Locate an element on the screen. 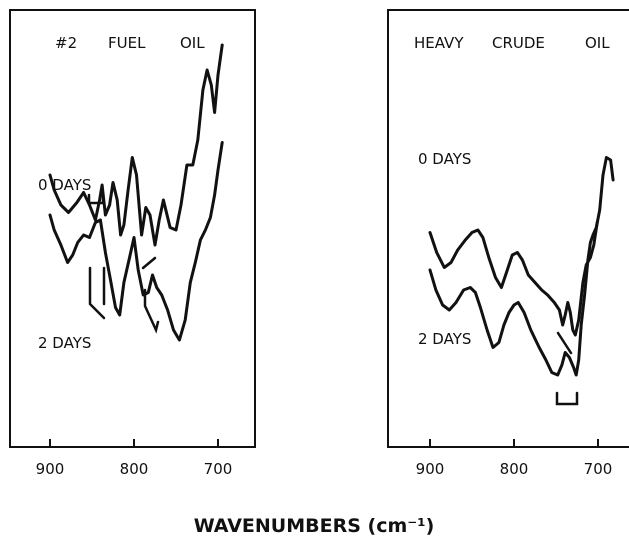 The height and width of the screenshot is (546, 629). trace-heavy-crude-0-days is located at coordinates (513, 279).